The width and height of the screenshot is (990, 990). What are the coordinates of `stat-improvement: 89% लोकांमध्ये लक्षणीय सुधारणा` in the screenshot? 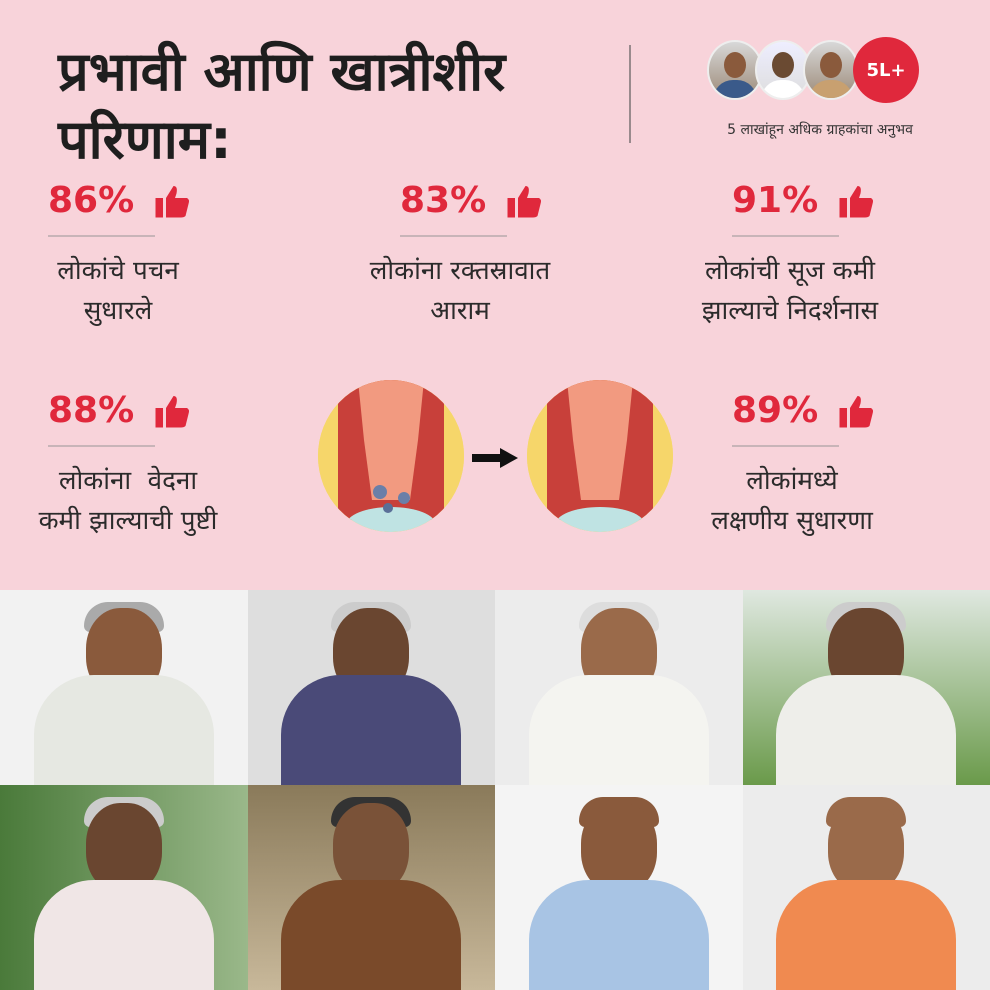 It's located at (841, 465).